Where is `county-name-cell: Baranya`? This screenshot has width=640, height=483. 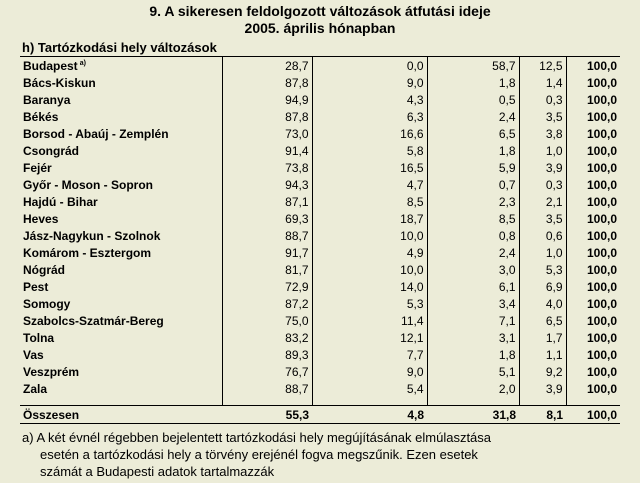 county-name-cell: Baranya is located at coordinates (121, 99).